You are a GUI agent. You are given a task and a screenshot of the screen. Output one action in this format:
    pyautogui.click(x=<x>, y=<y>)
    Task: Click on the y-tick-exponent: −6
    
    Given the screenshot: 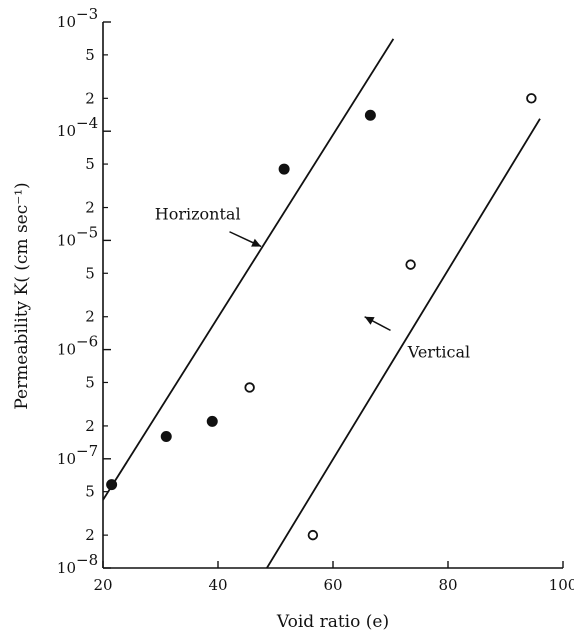 What is the action you would take?
    pyautogui.click(x=87, y=342)
    